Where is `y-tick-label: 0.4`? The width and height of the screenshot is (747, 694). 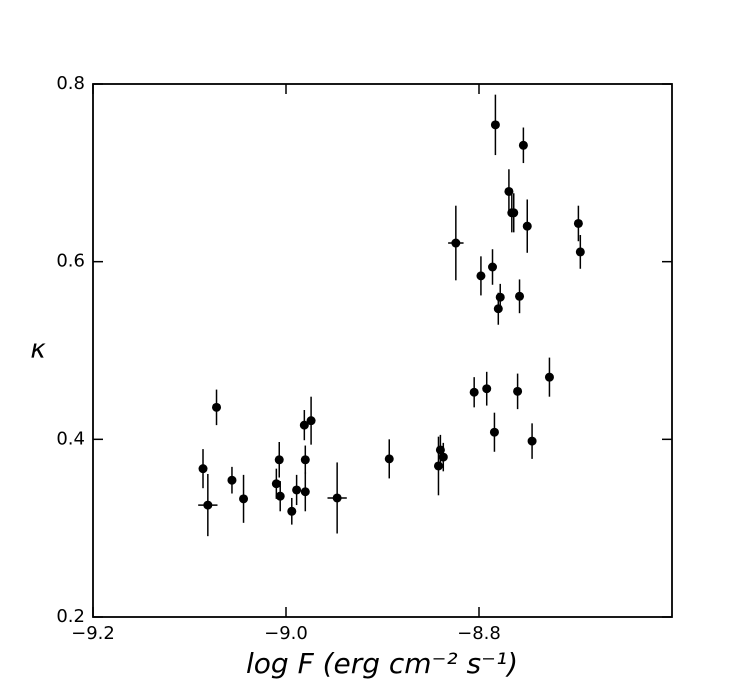 y-tick-label: 0.4 is located at coordinates (70, 438).